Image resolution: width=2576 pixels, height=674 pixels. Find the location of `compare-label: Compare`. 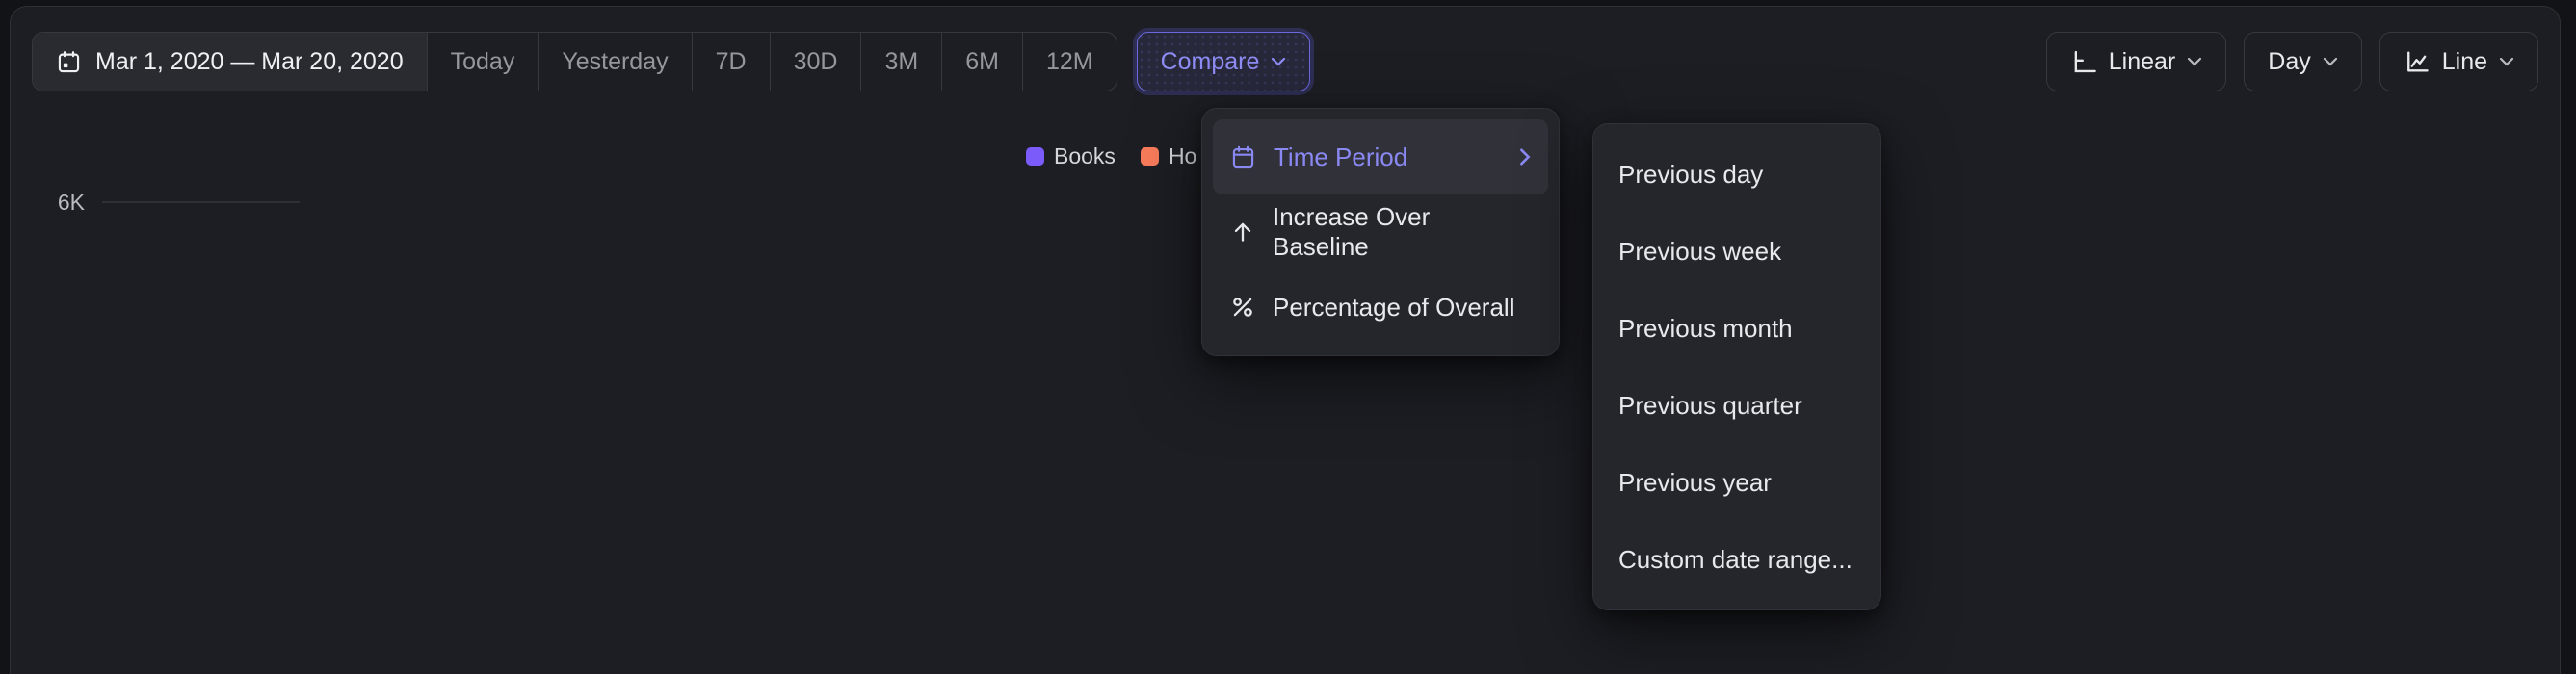

compare-label: Compare is located at coordinates (1210, 61).